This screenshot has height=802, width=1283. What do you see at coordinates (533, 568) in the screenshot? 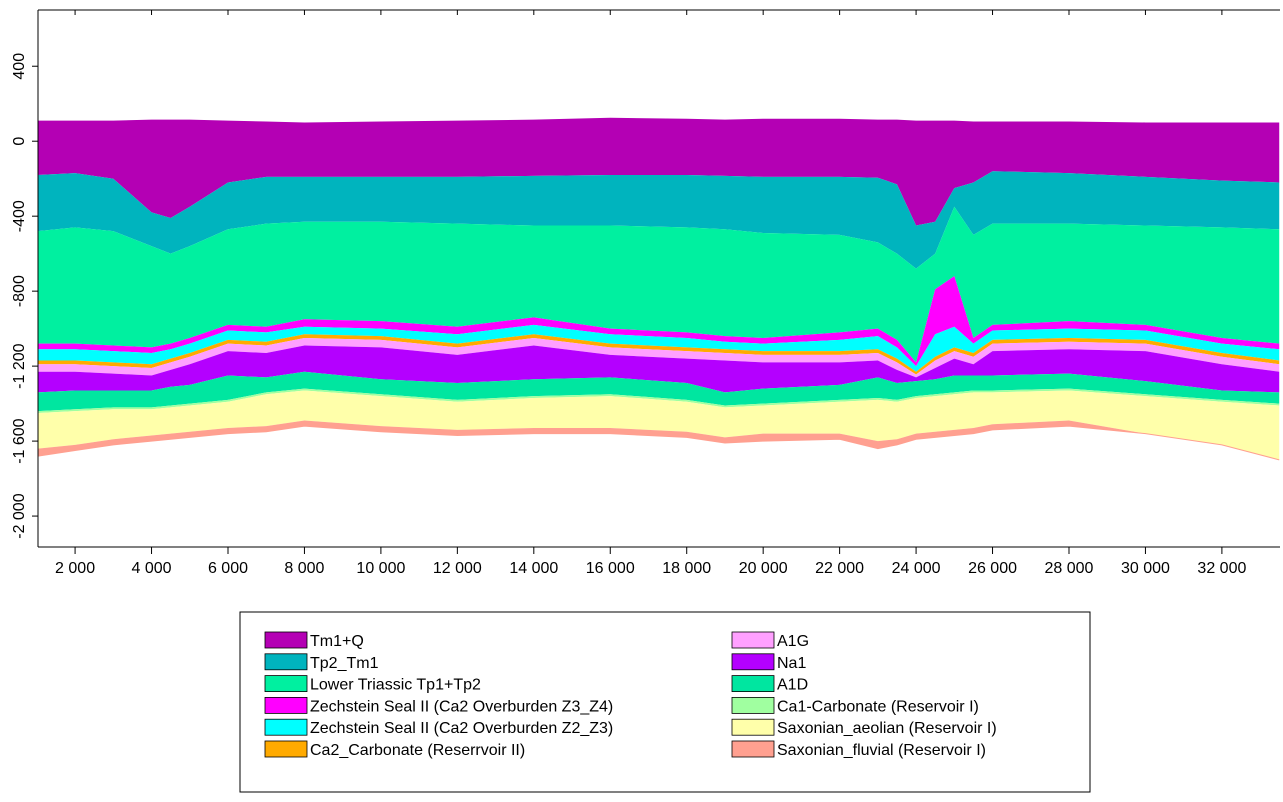
I see `x-tick-label: 14 000` at bounding box center [533, 568].